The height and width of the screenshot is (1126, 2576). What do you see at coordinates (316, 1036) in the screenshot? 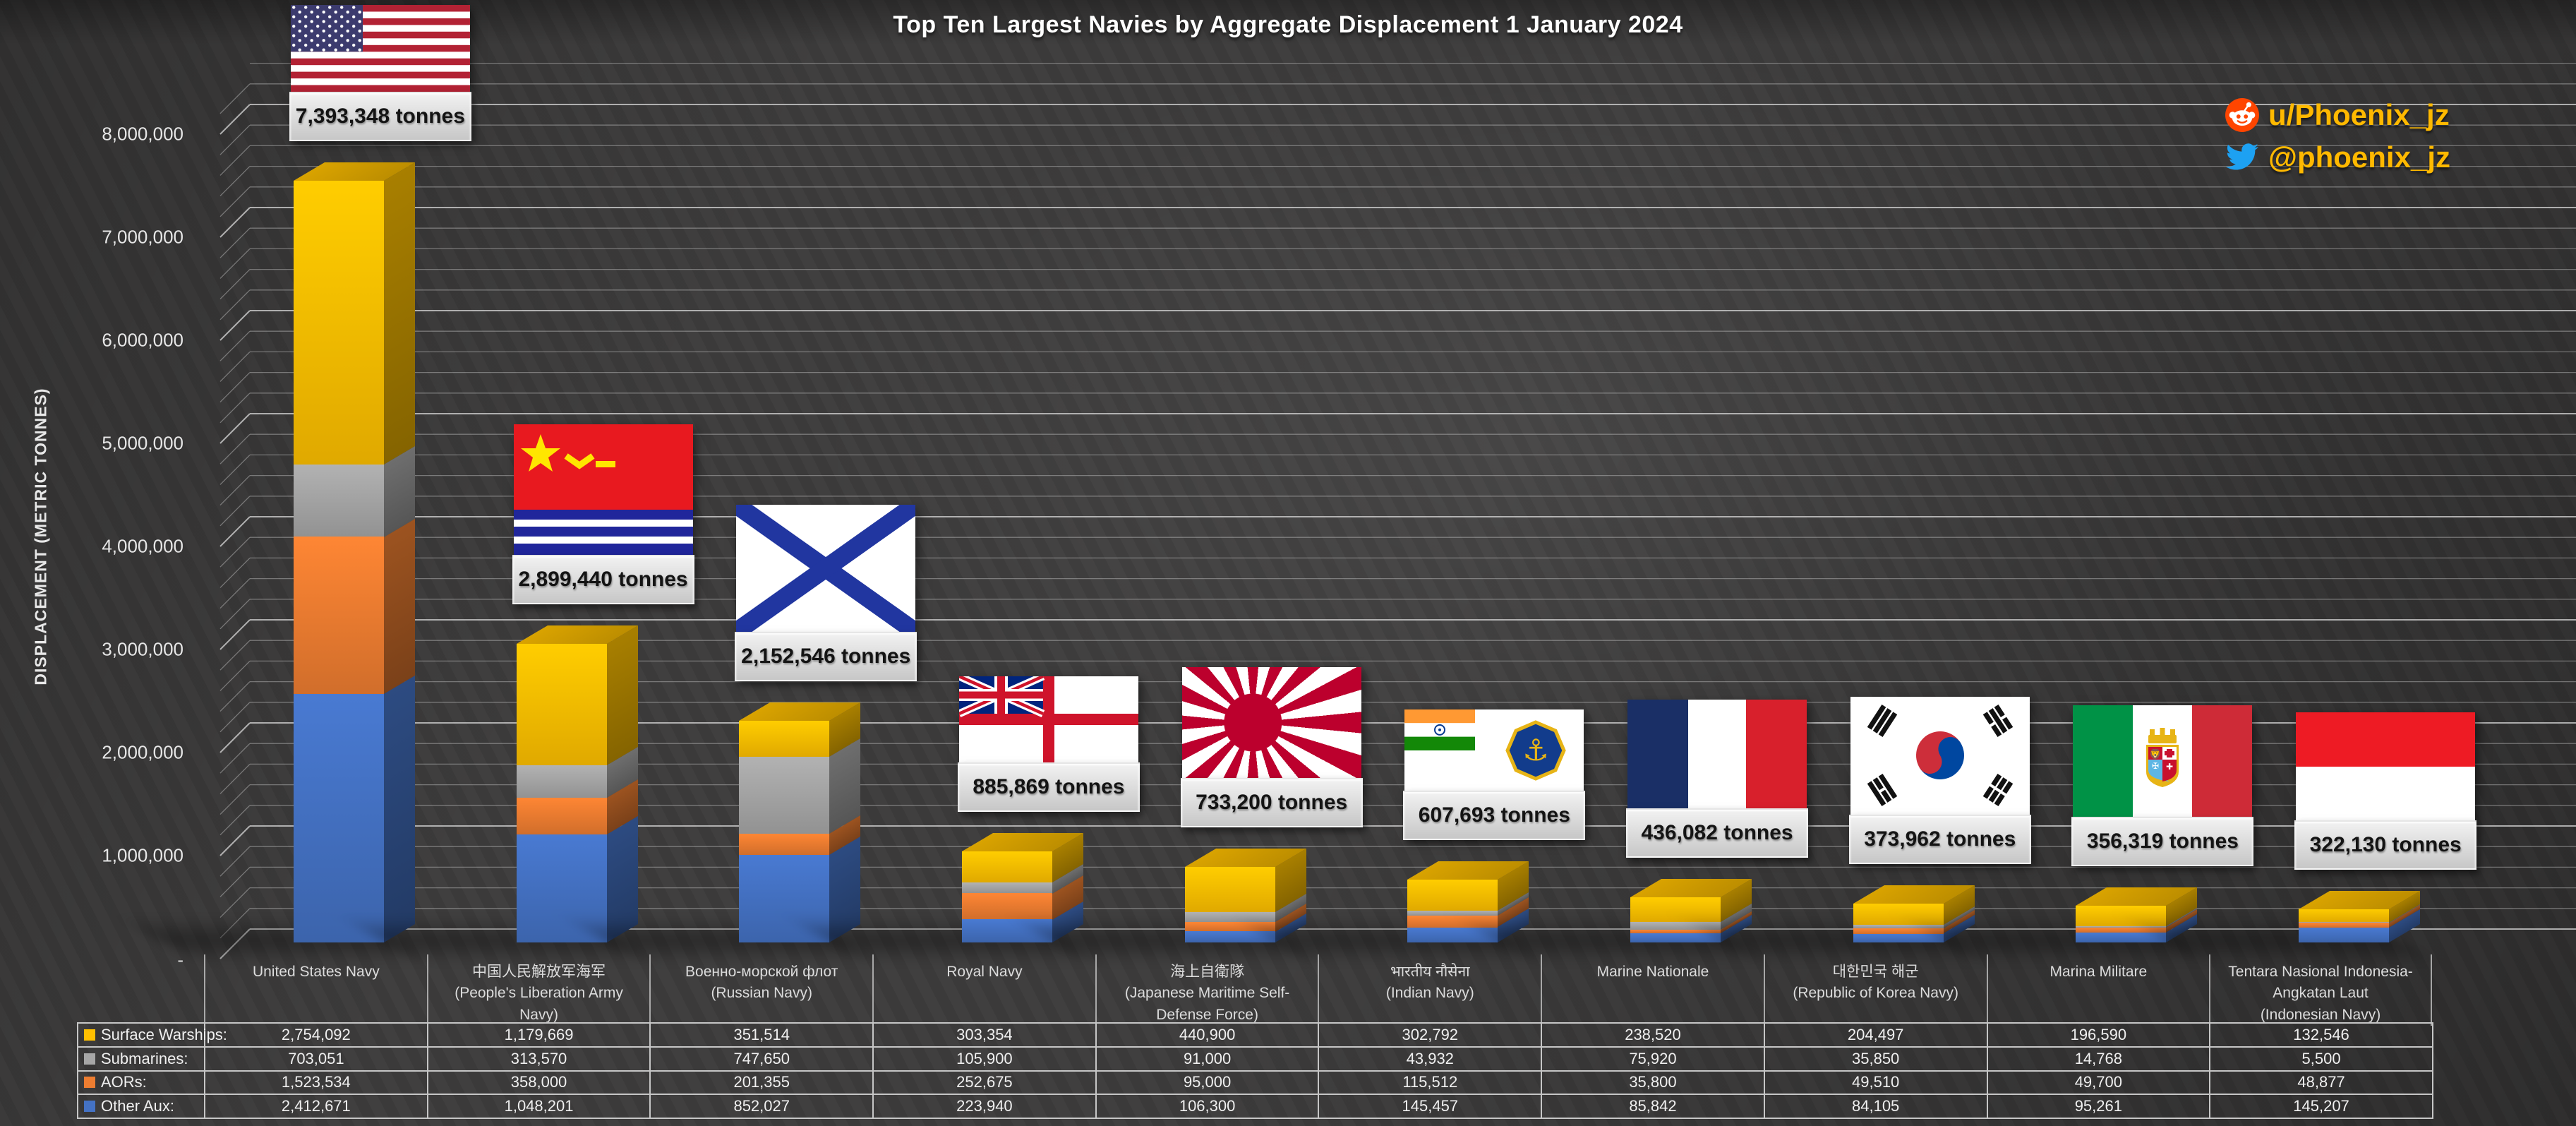
I see `table-value-cell: 2,754,092` at bounding box center [316, 1036].